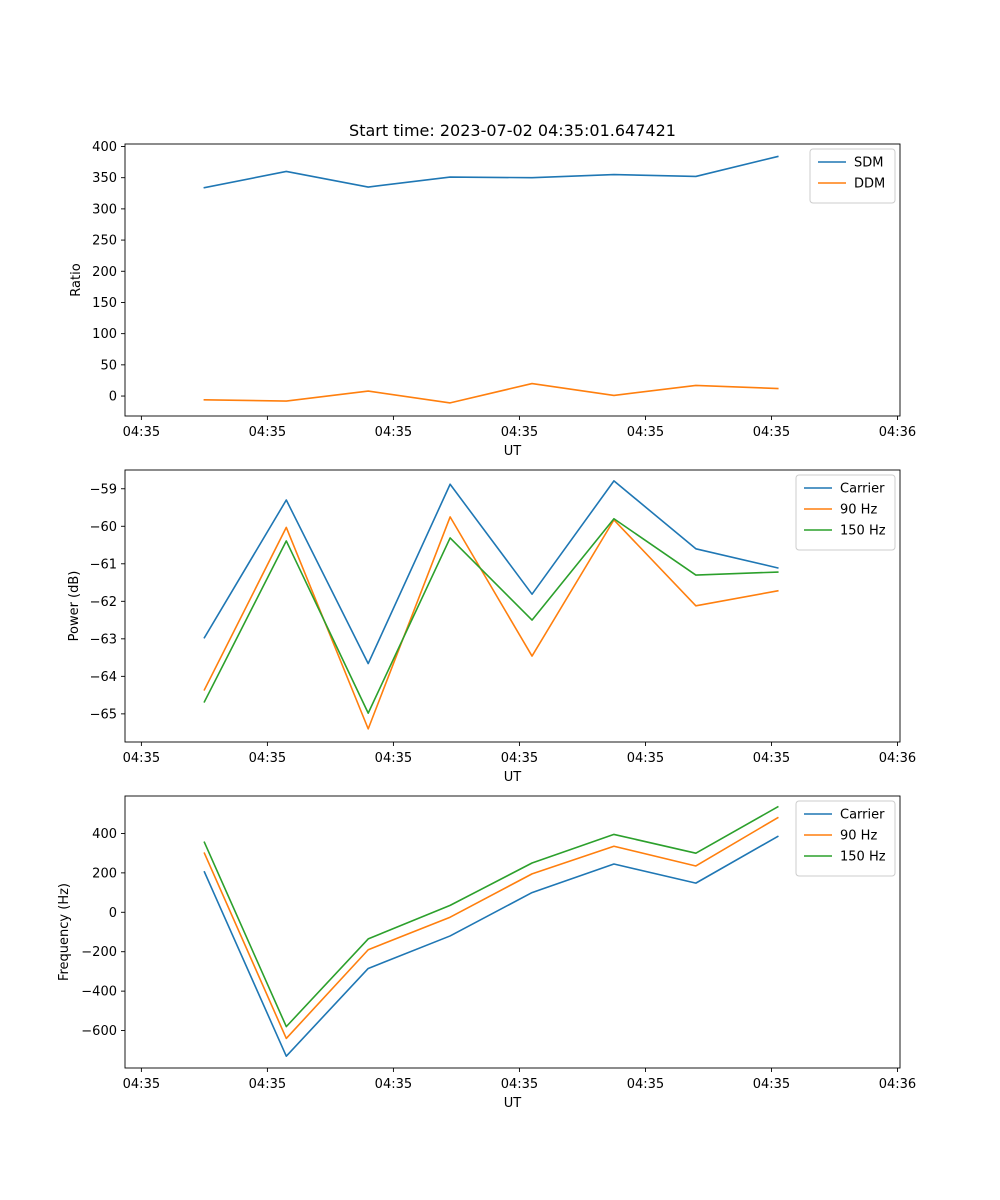  What do you see at coordinates (491, 393) in the screenshot?
I see `series-line-ddm` at bounding box center [491, 393].